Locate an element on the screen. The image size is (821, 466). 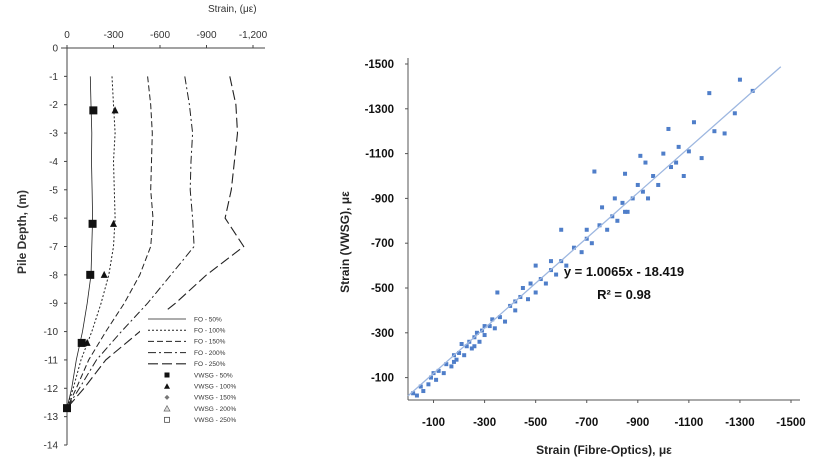
left-y-tick-label: -5 is located at coordinates (53, 190).